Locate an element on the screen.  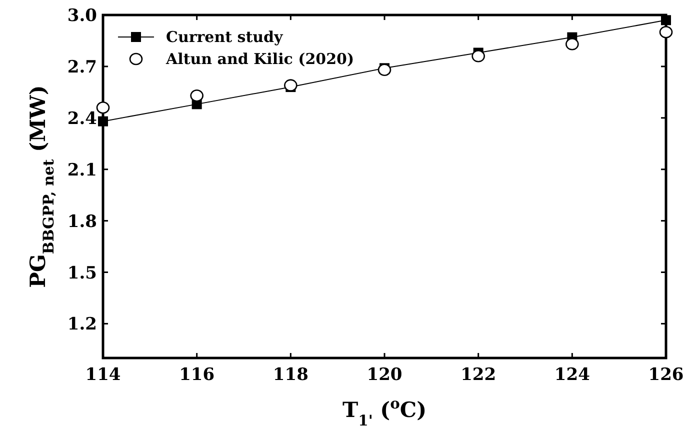
x-tick-label: 118 is located at coordinates (290, 375).